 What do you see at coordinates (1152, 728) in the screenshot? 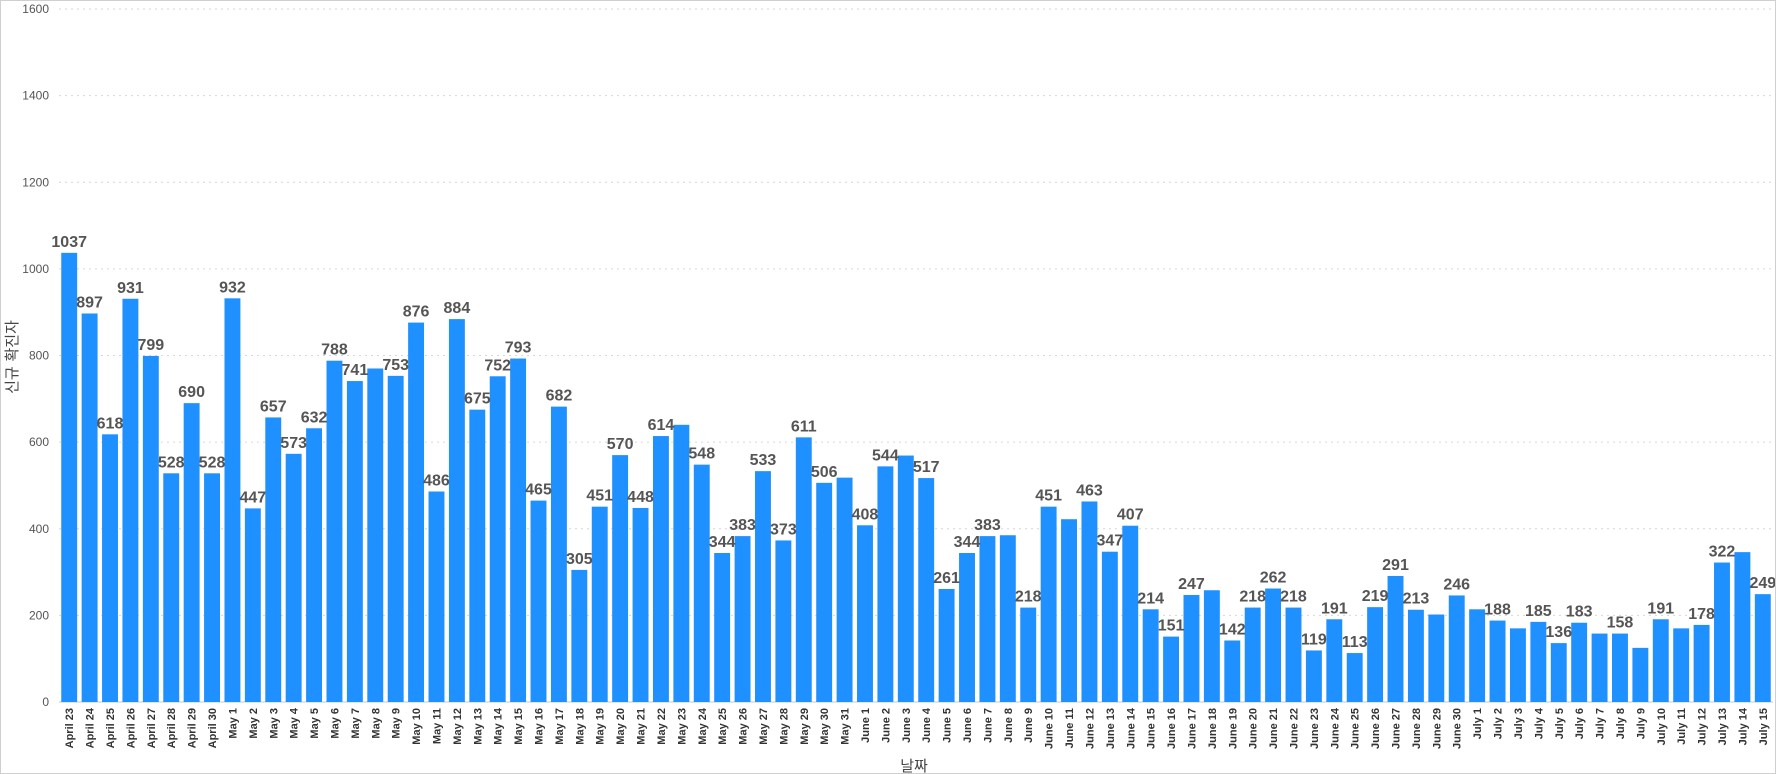
I see `x-tick-label: June 15` at bounding box center [1152, 728].